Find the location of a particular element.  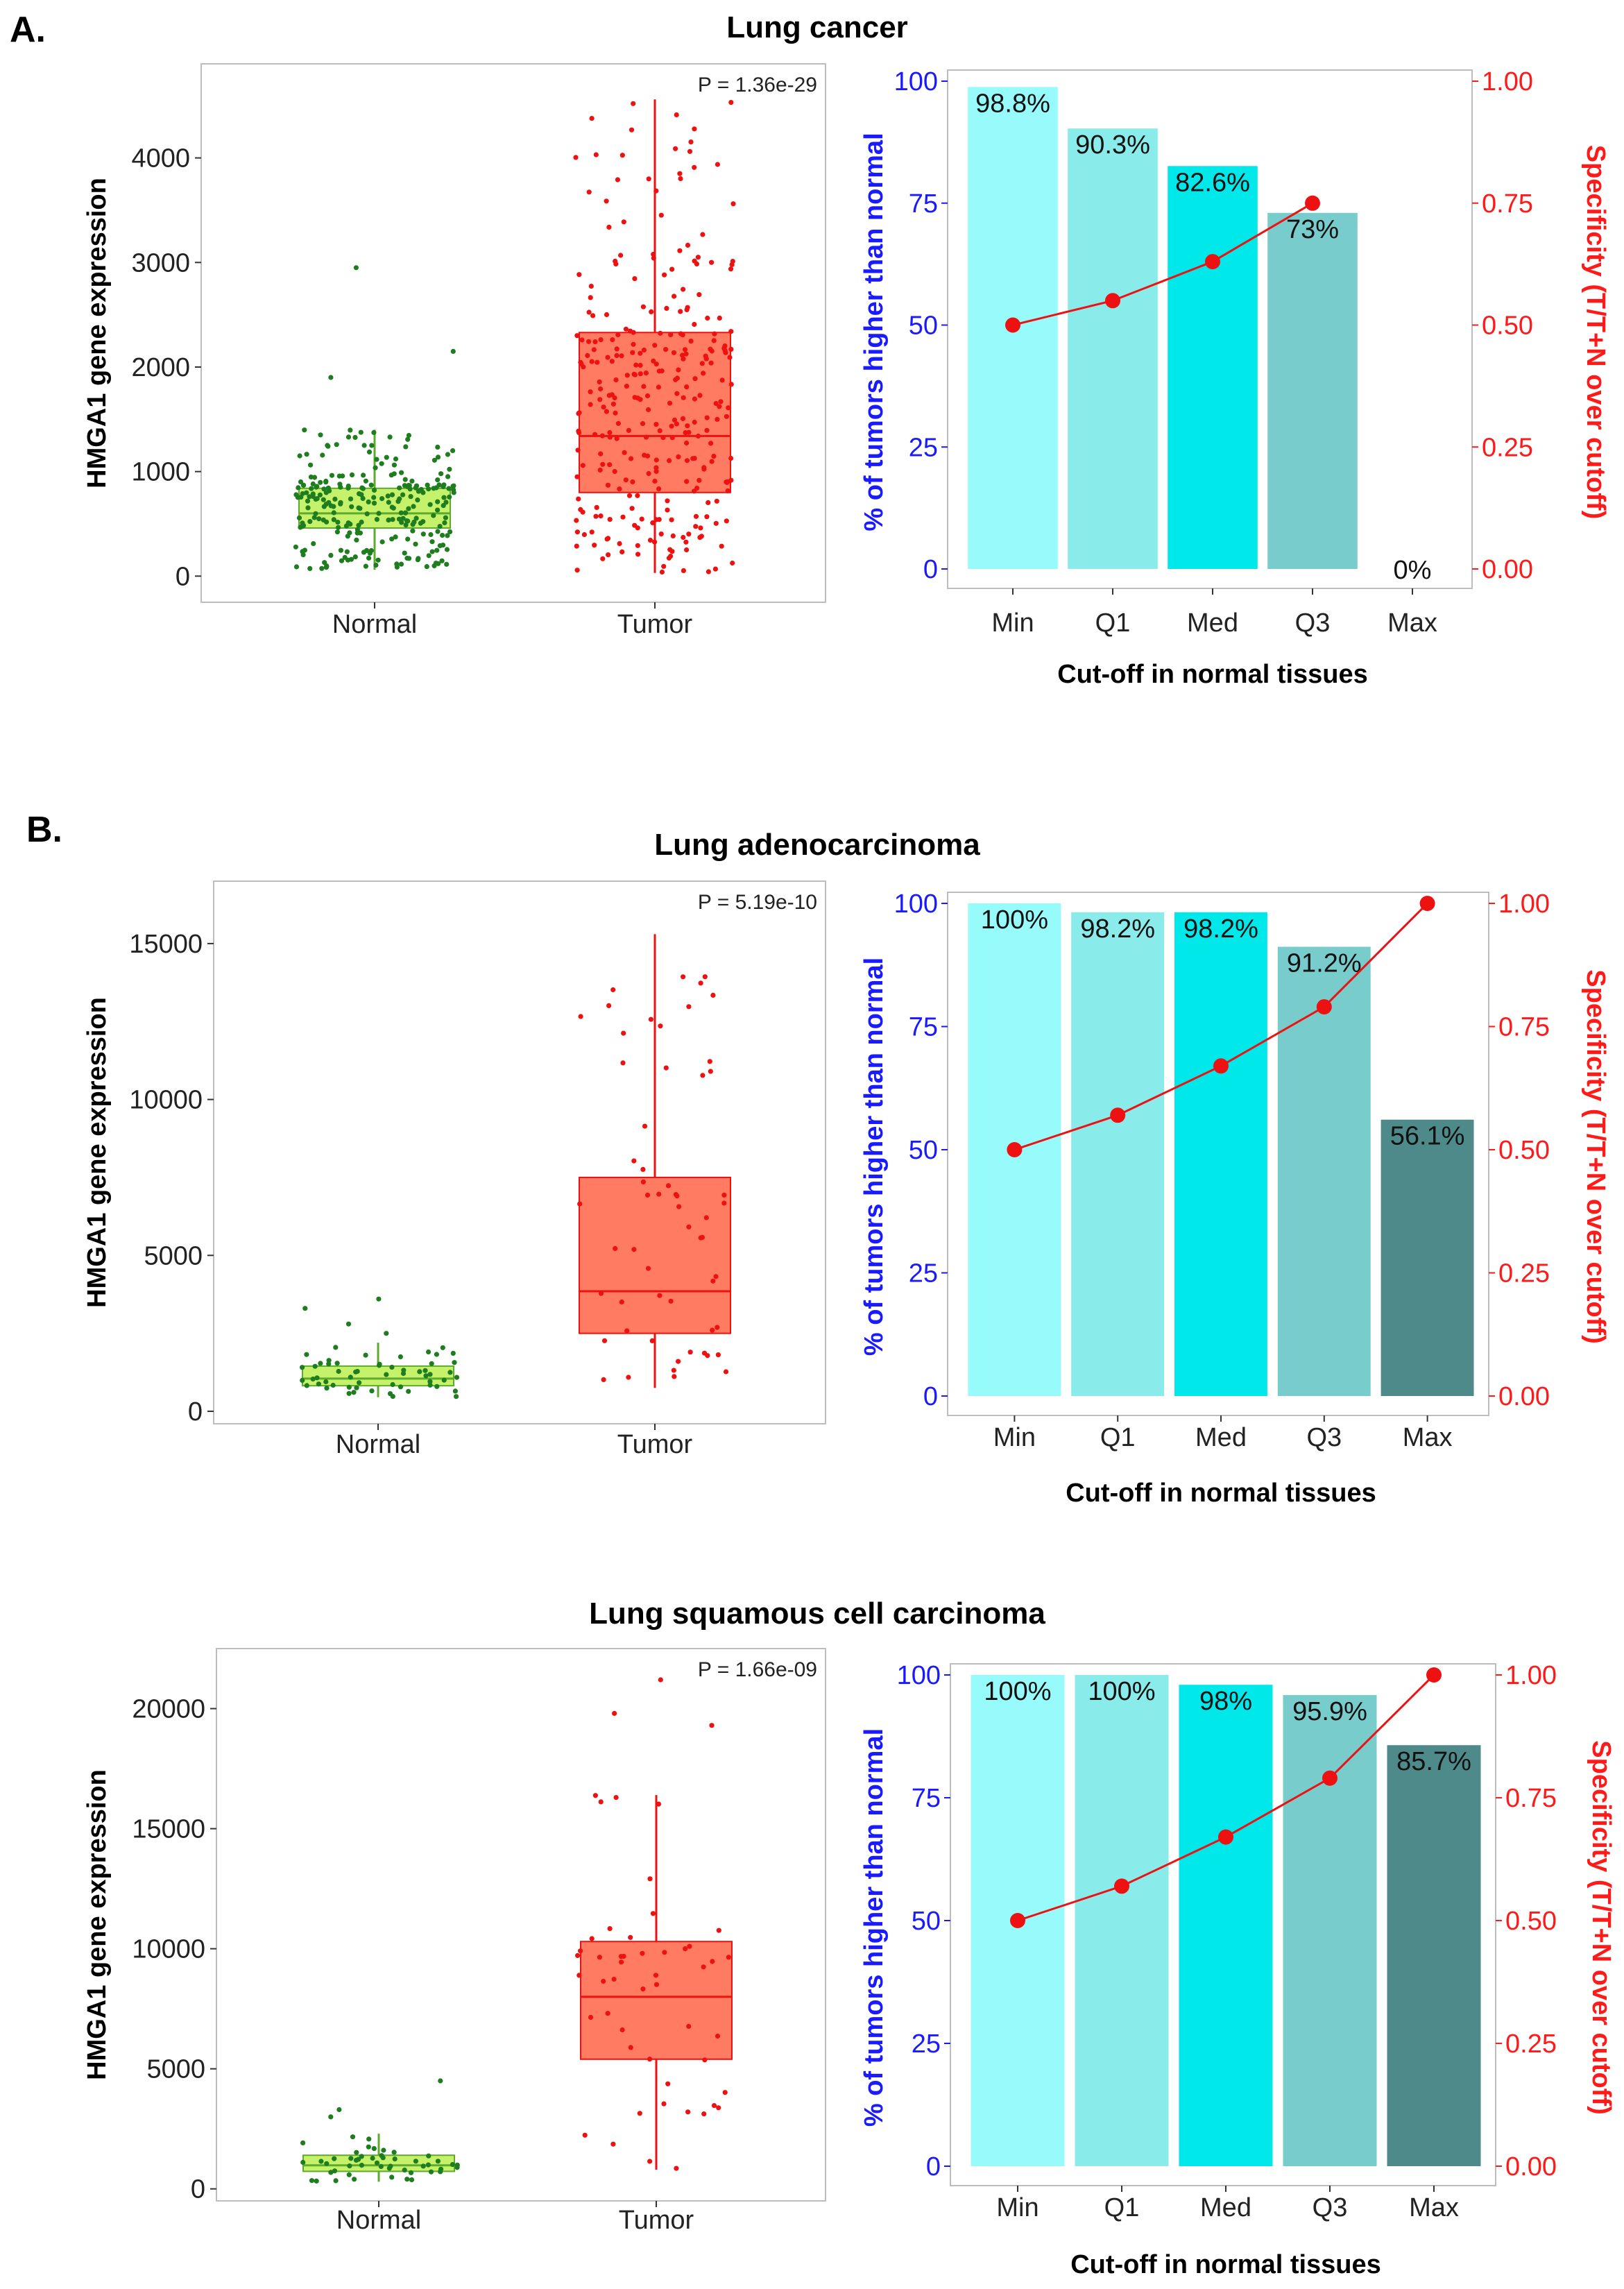

x-tick-label-normal: Normal is located at coordinates (378, 1444).